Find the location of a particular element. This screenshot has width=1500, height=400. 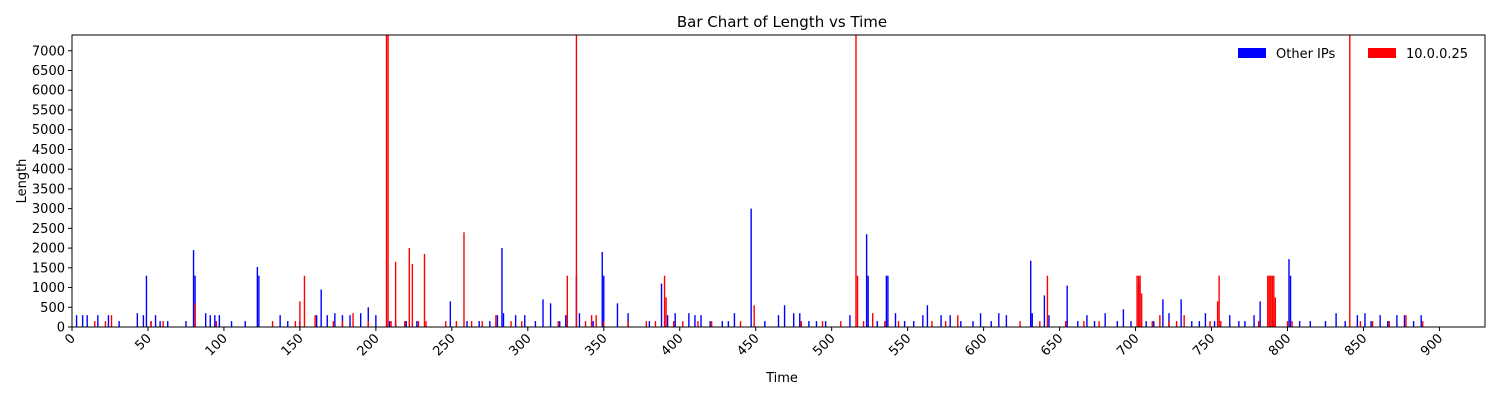

y-tick-label: 7000 is located at coordinates (48, 51).